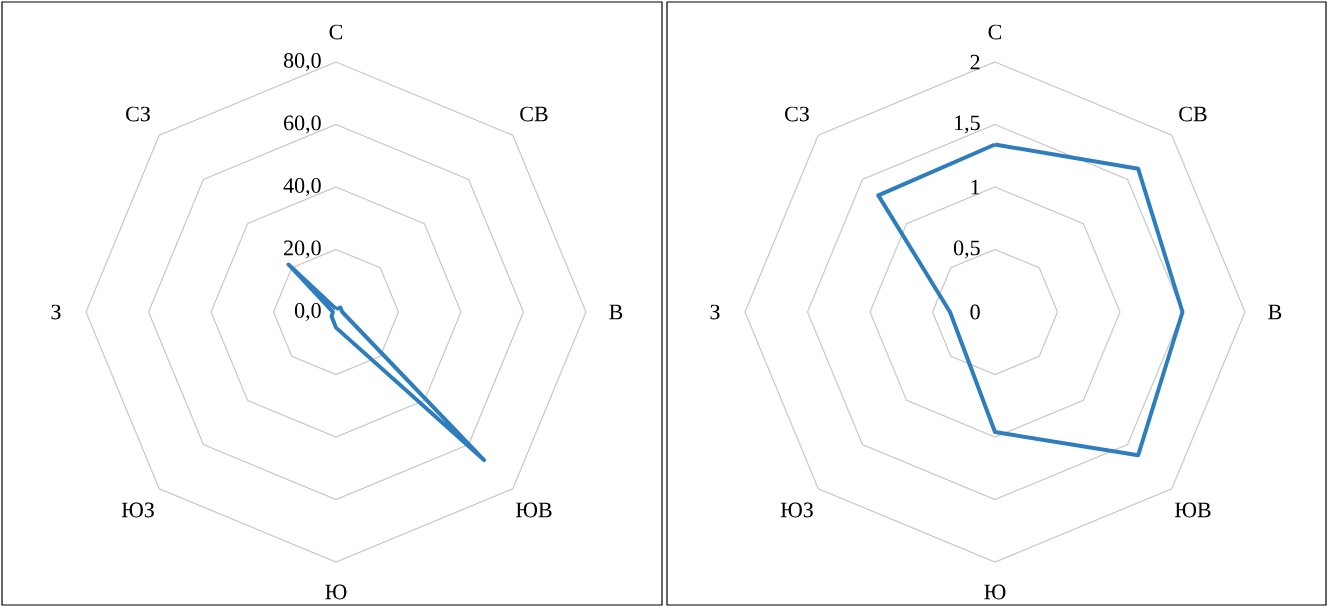 This screenshot has width=1328, height=607. Describe the element at coordinates (975, 187) in the screenshot. I see `y-tick-label: 1` at that location.